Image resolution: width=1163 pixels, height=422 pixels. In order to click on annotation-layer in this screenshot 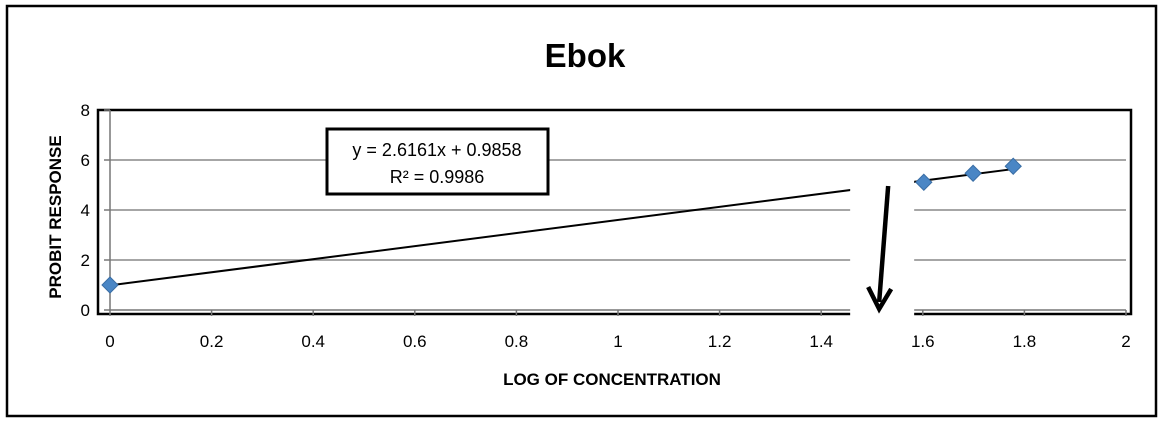, I will do `click(882, 261)`.